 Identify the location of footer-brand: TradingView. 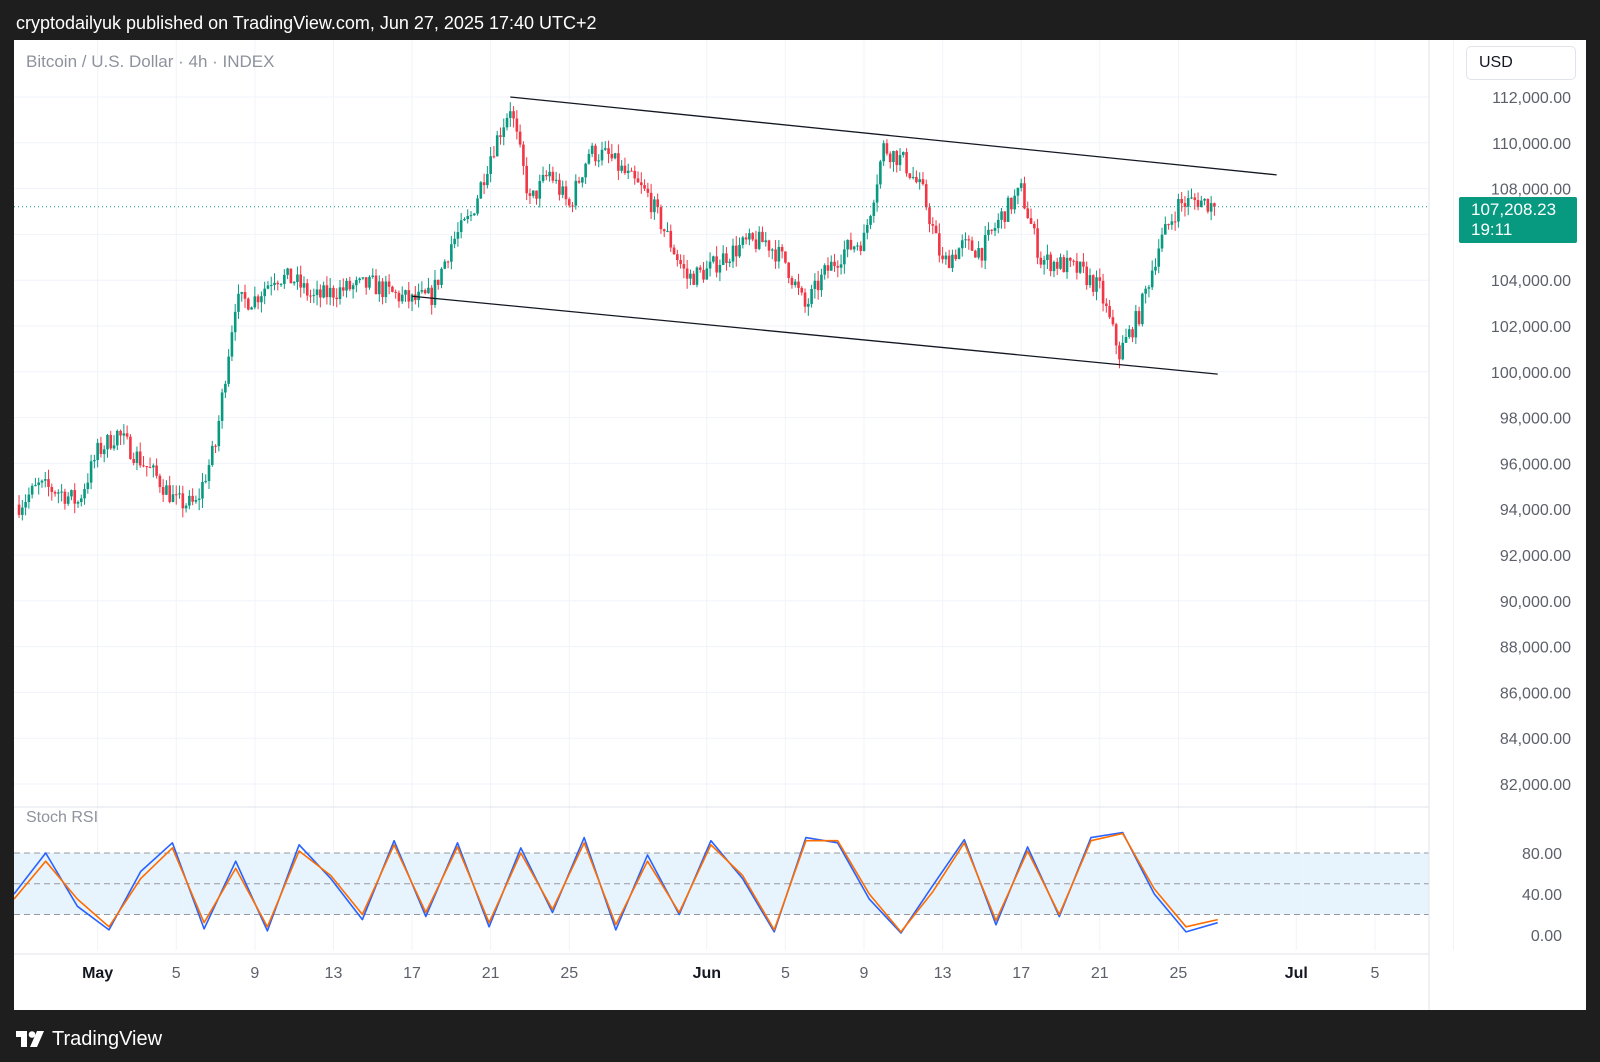
(89, 1039).